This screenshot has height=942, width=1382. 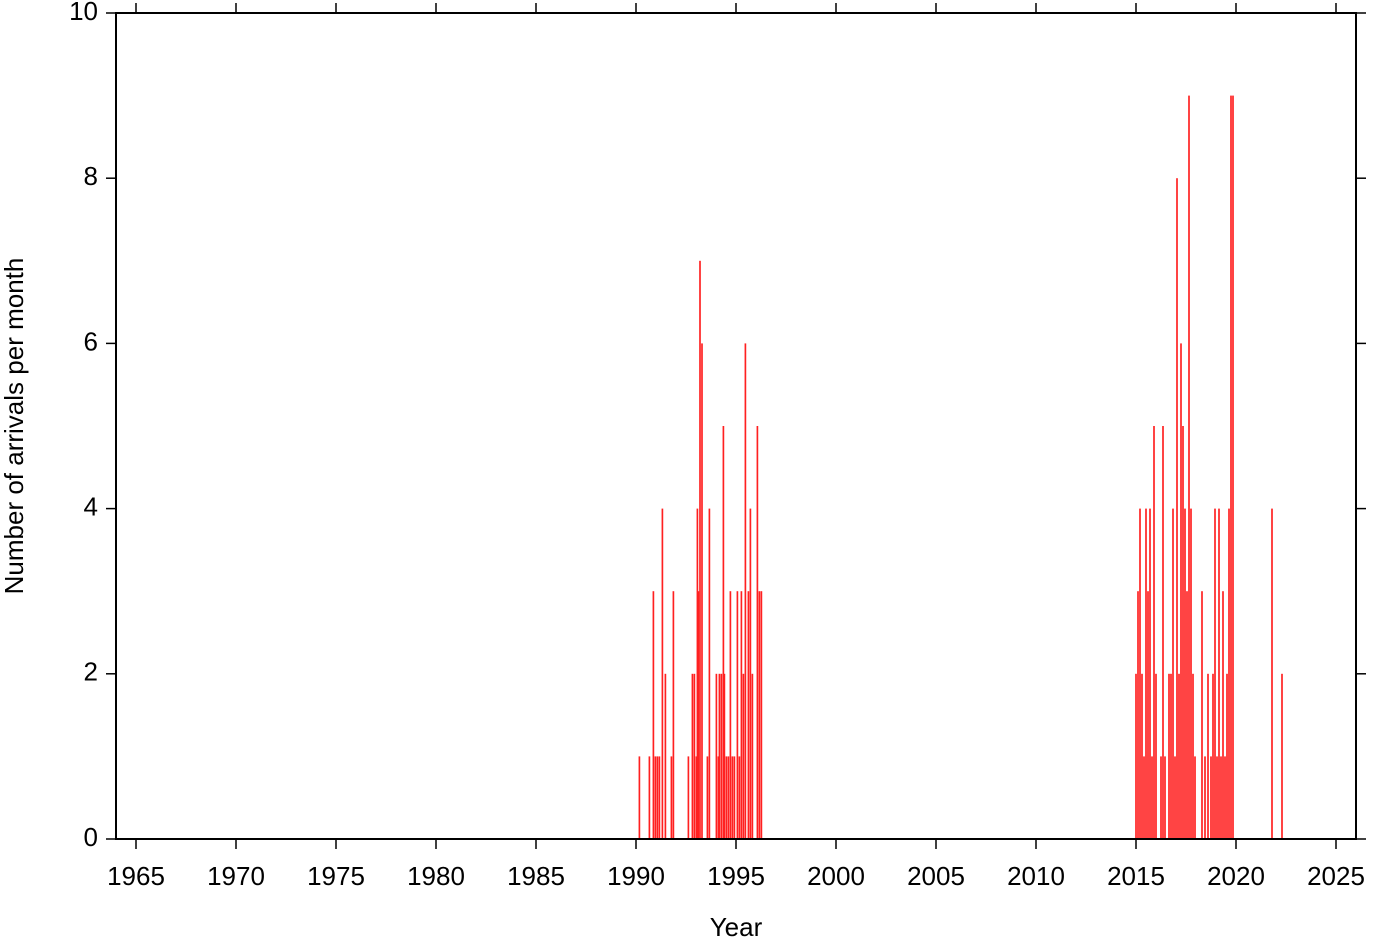 What do you see at coordinates (236, 876) in the screenshot?
I see `x-tick-label: 1970` at bounding box center [236, 876].